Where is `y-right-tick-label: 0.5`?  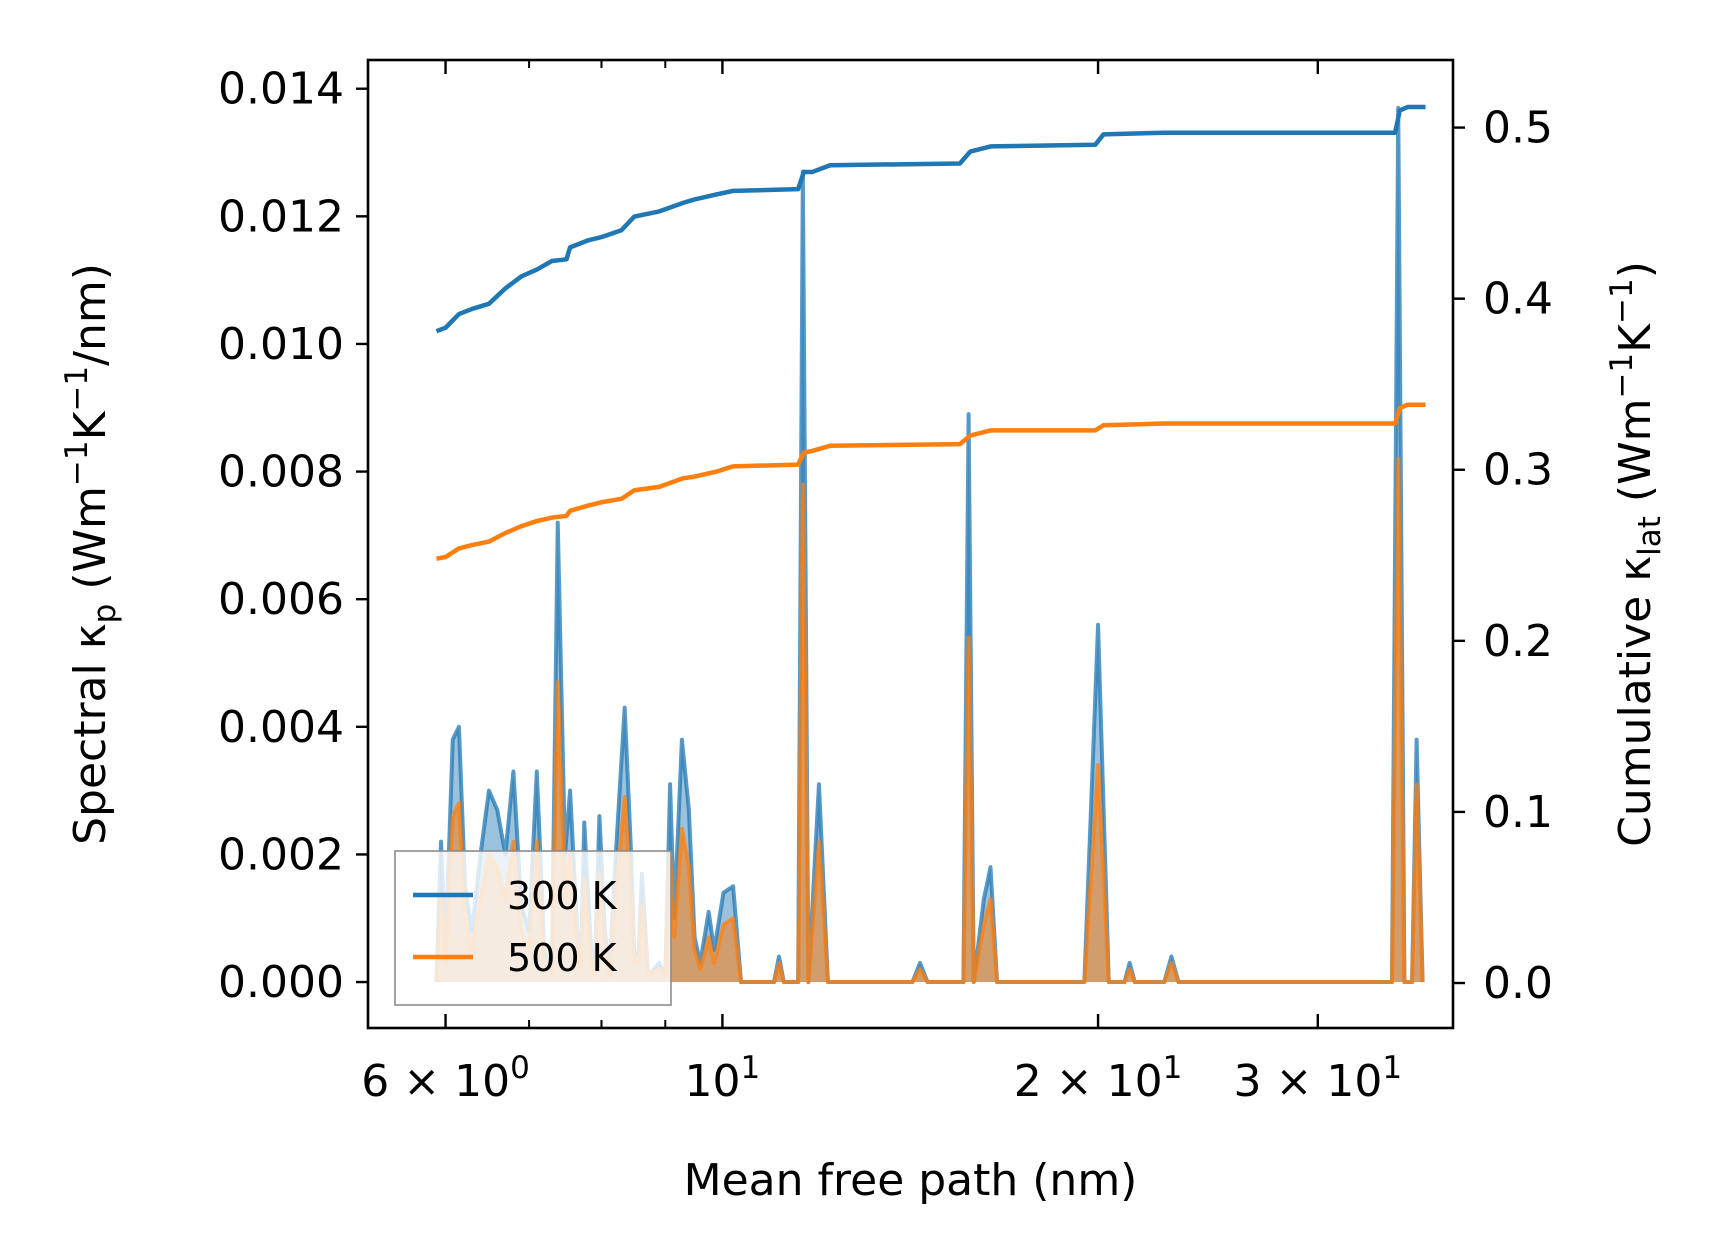 y-right-tick-label: 0.5 is located at coordinates (1518, 128).